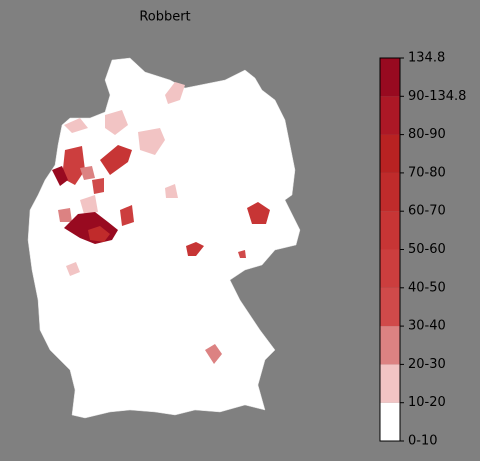  What do you see at coordinates (427, 172) in the screenshot?
I see `colorbar-label: 70-80` at bounding box center [427, 172].